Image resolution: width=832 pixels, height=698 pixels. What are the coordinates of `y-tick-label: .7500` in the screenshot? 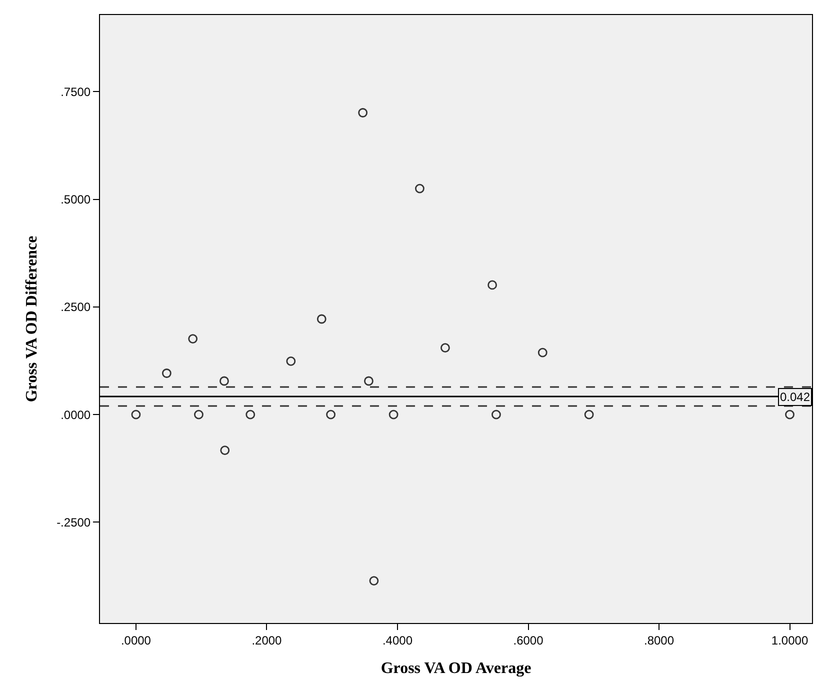 It's located at (75, 91).